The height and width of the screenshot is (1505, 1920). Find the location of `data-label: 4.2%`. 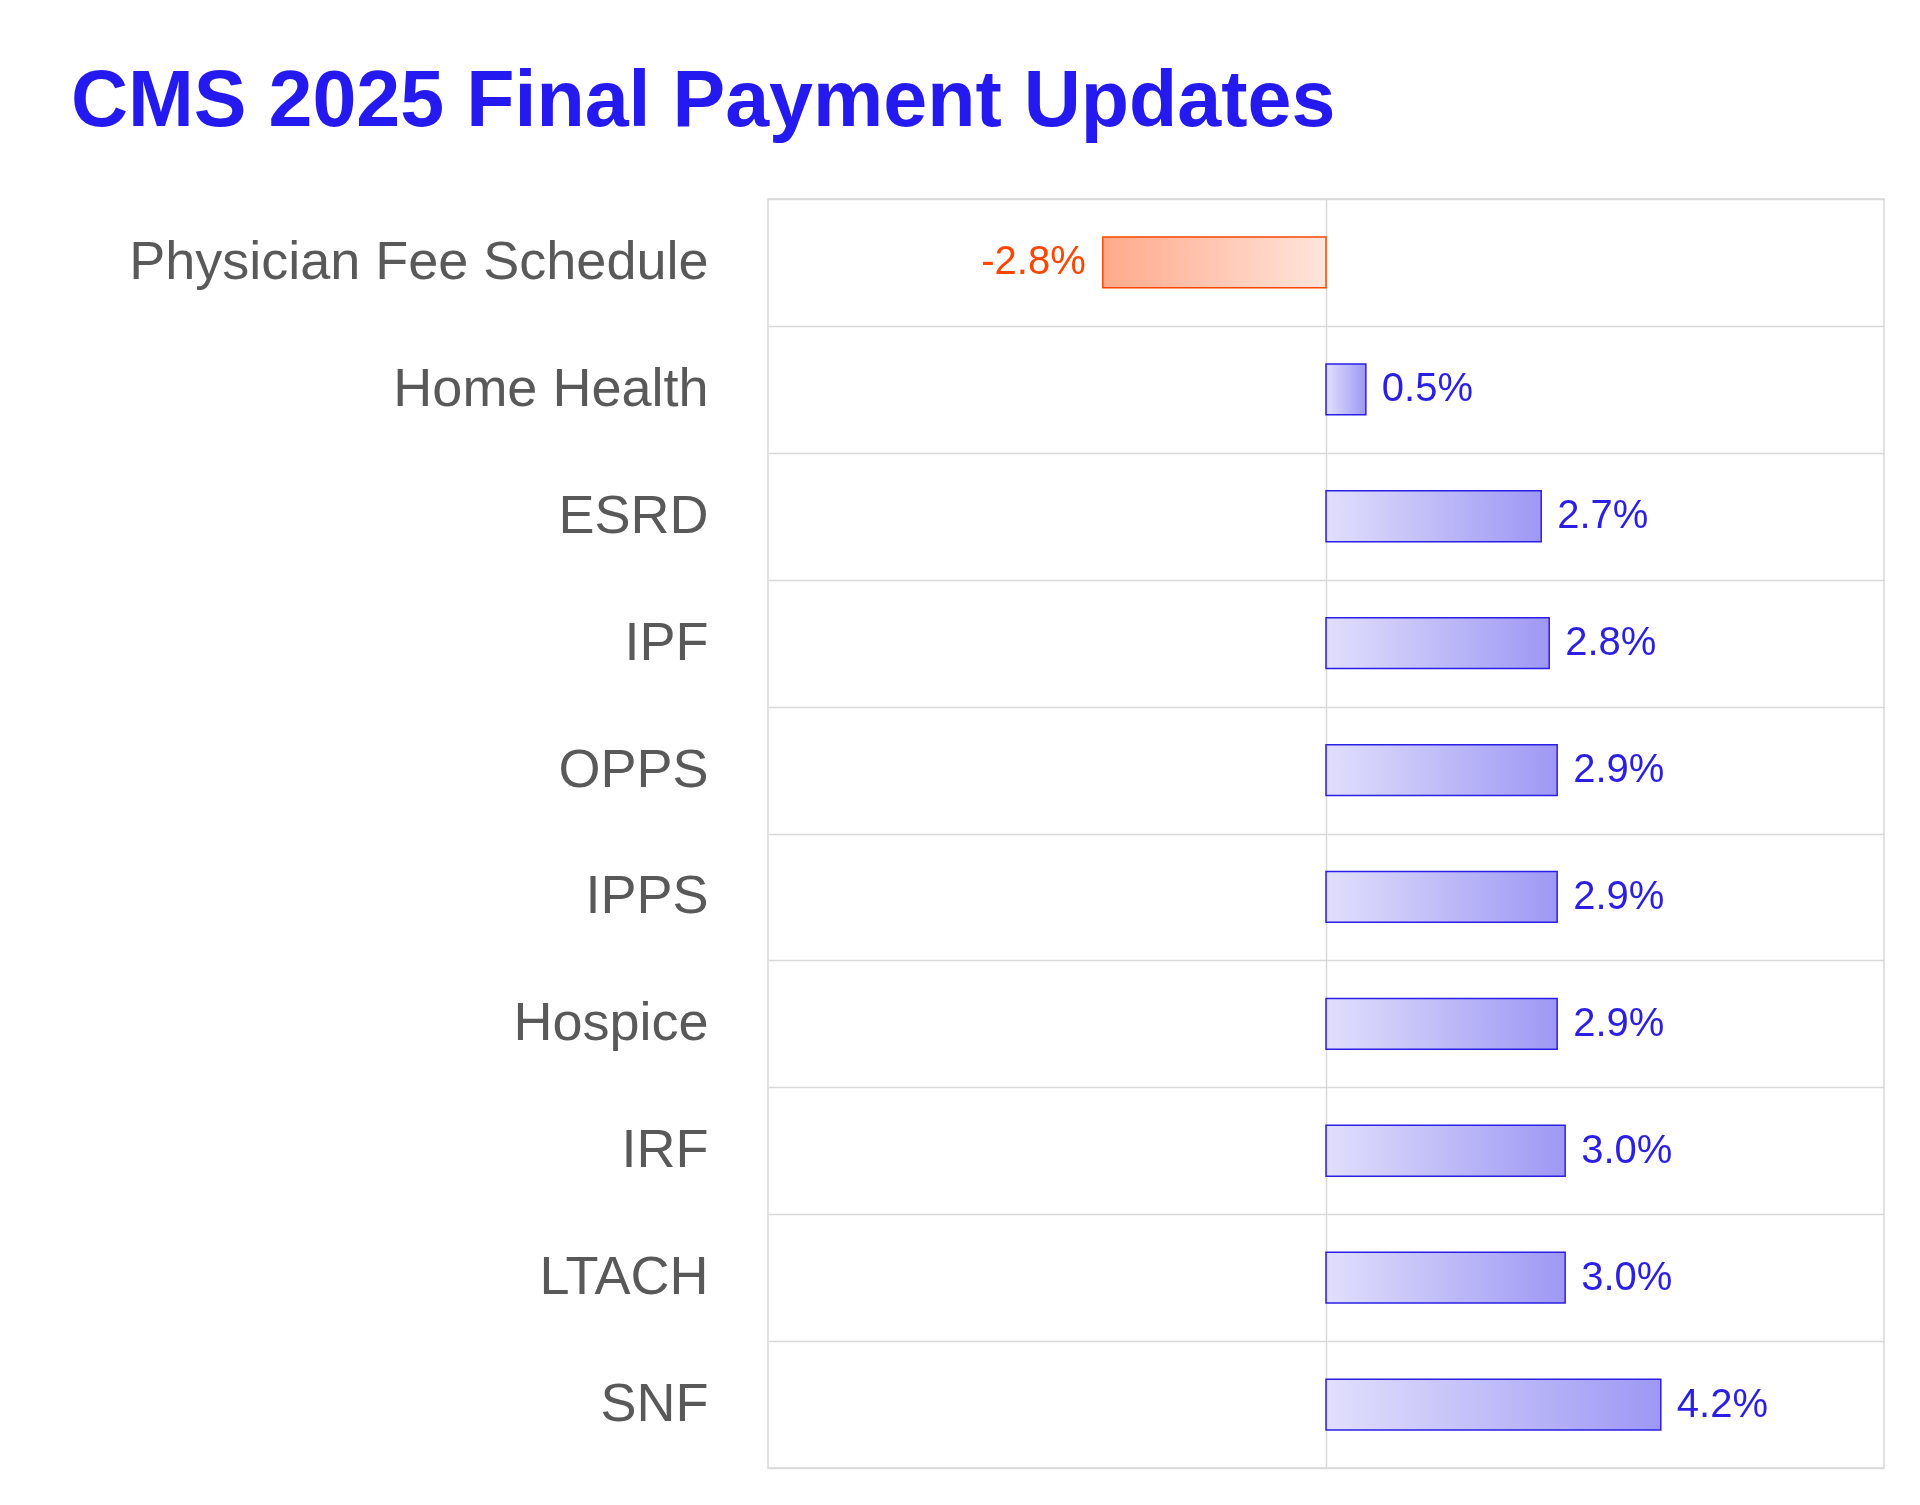

data-label: 4.2% is located at coordinates (1722, 1402).